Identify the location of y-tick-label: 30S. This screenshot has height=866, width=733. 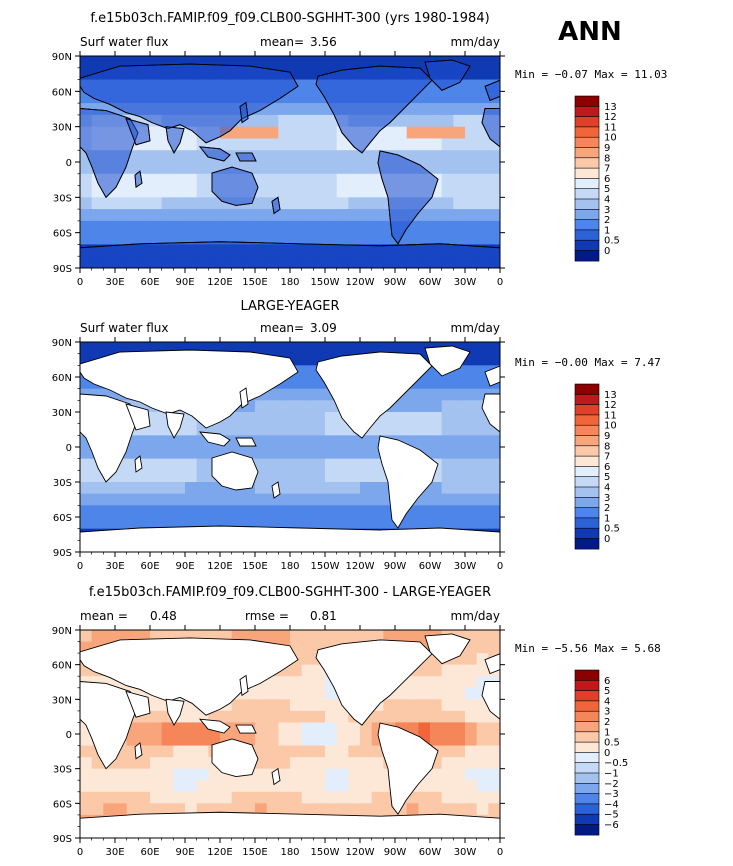
(62, 483).